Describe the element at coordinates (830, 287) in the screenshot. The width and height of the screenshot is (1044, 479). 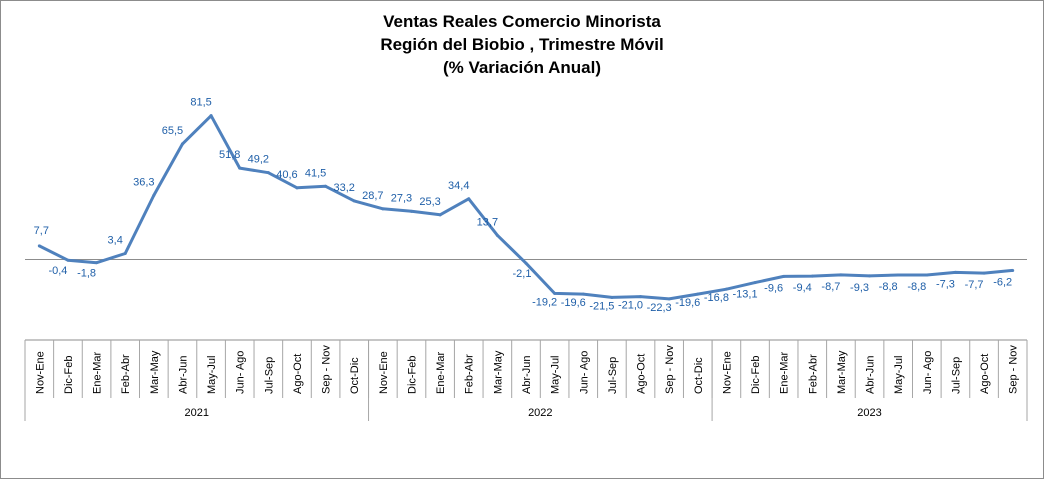
I see `data-label: -8,7` at that location.